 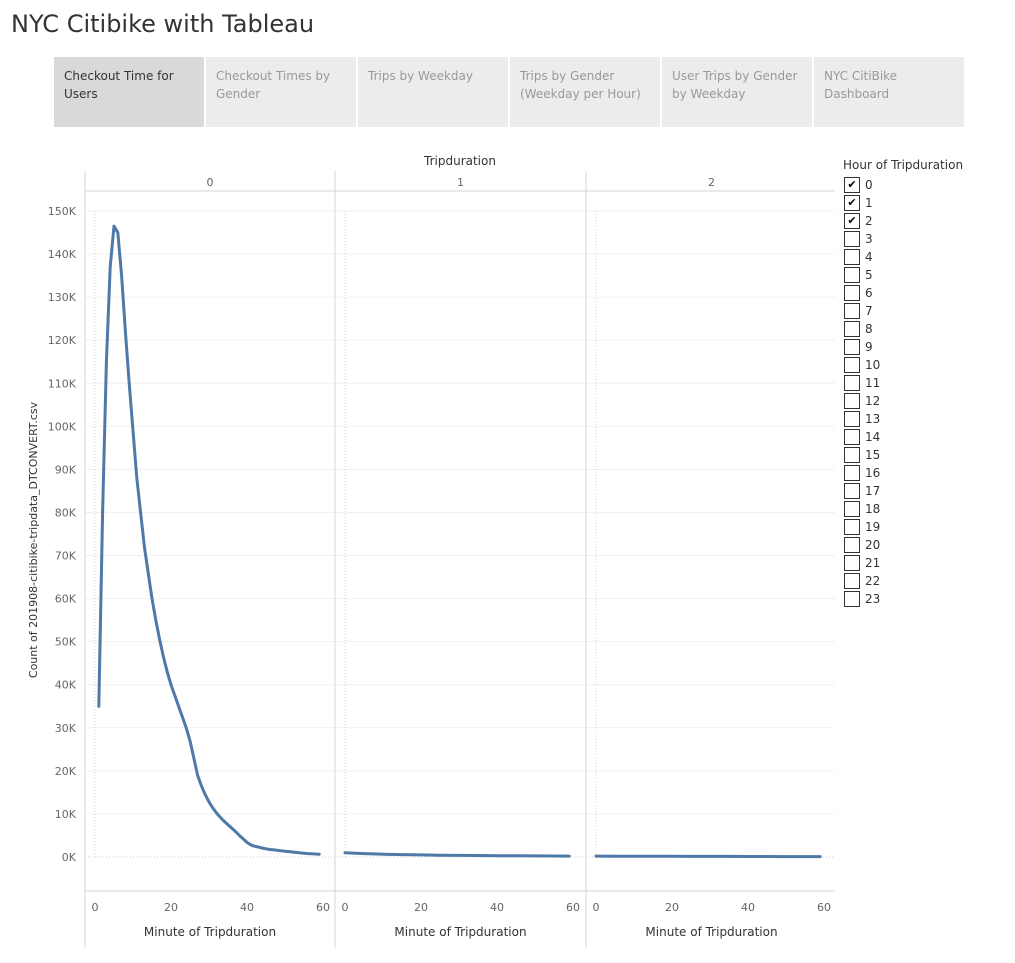 I want to click on legend-item-16: 16, so click(x=928, y=473).